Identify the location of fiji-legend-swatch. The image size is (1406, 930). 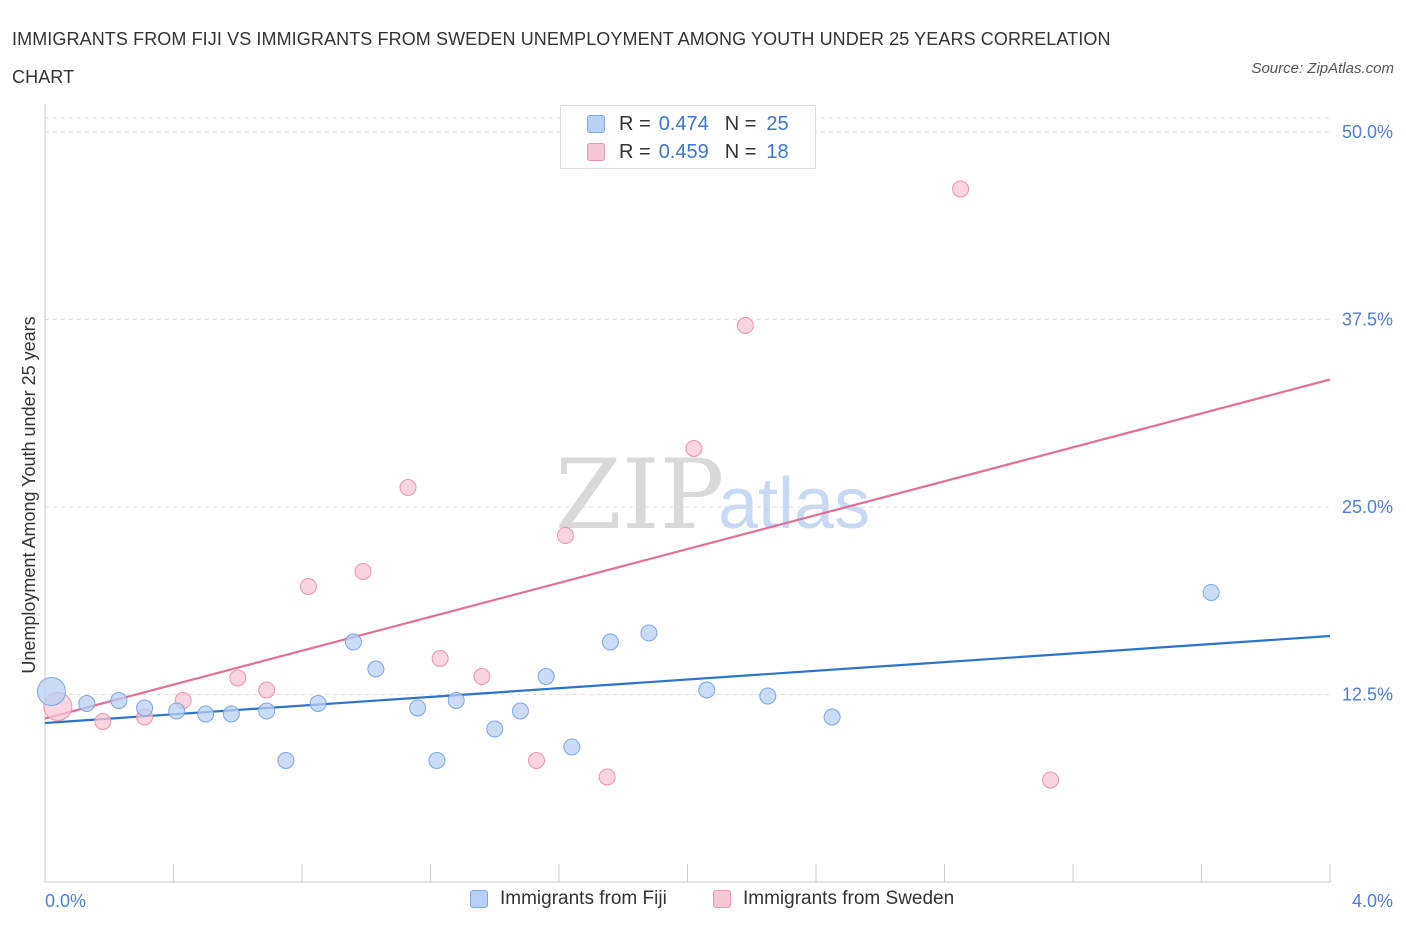
(479, 899).